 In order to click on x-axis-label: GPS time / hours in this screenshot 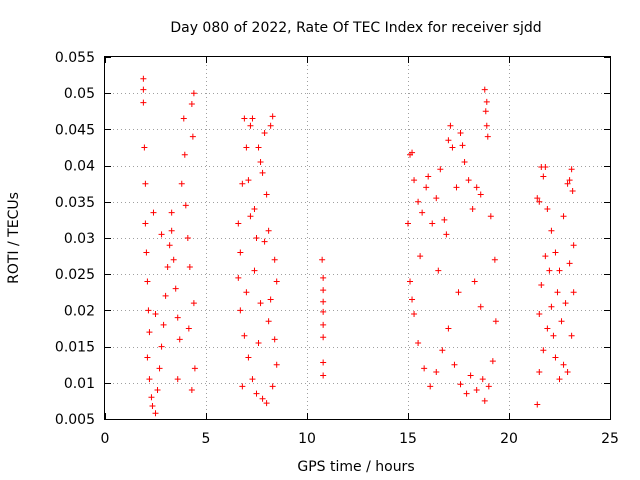, I will do `click(355, 467)`.